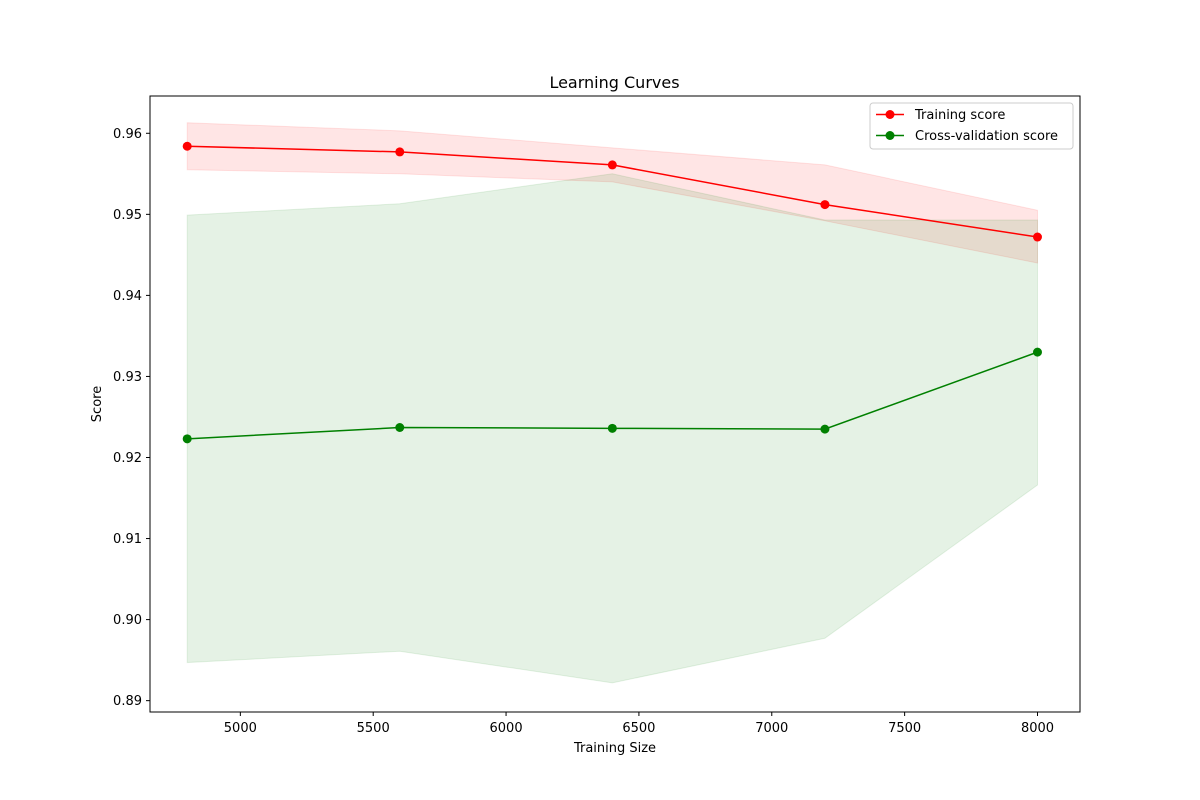  I want to click on y-tick-label: 0.95, so click(127, 215).